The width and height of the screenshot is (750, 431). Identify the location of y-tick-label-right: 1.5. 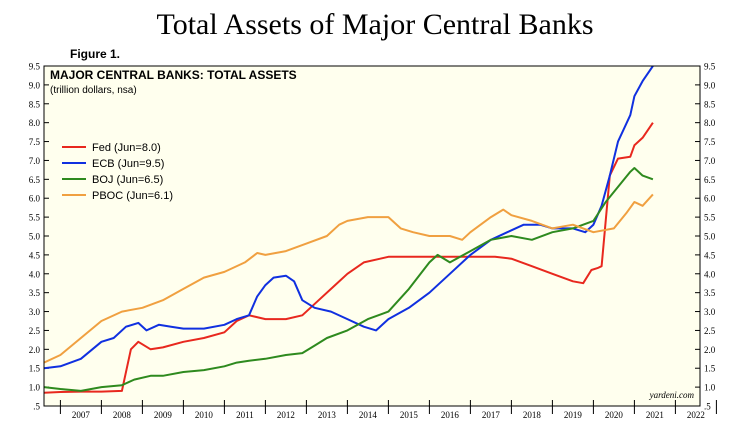
(710, 369).